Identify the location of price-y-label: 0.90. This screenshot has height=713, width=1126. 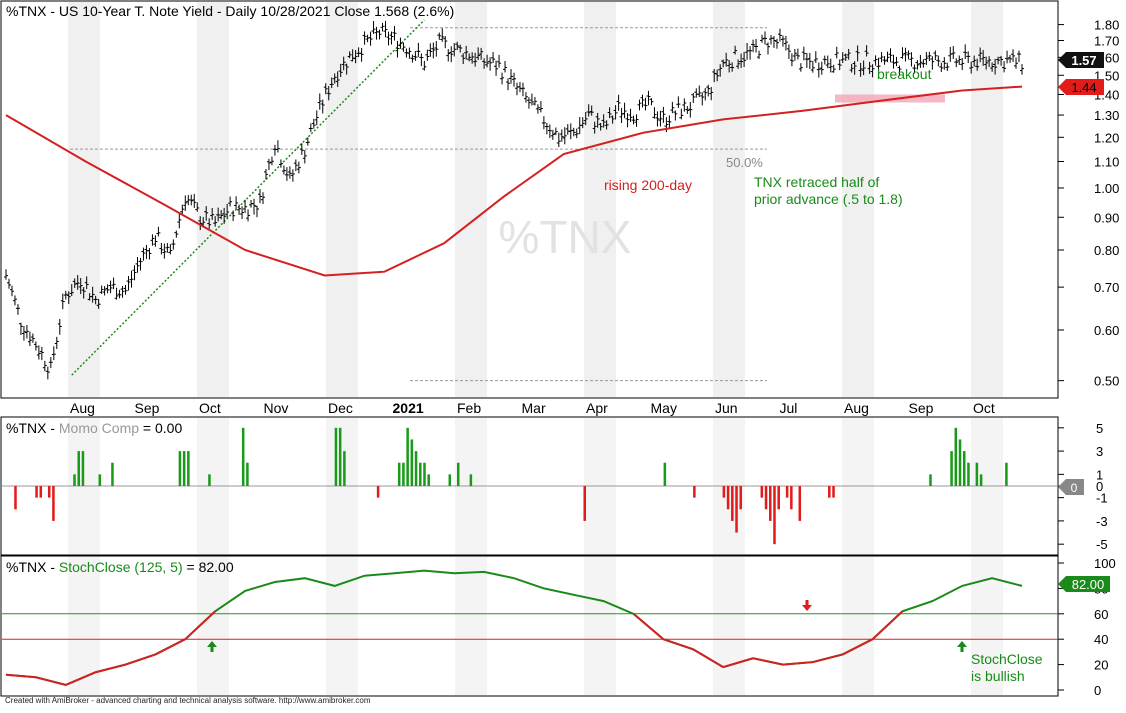
(1106, 217).